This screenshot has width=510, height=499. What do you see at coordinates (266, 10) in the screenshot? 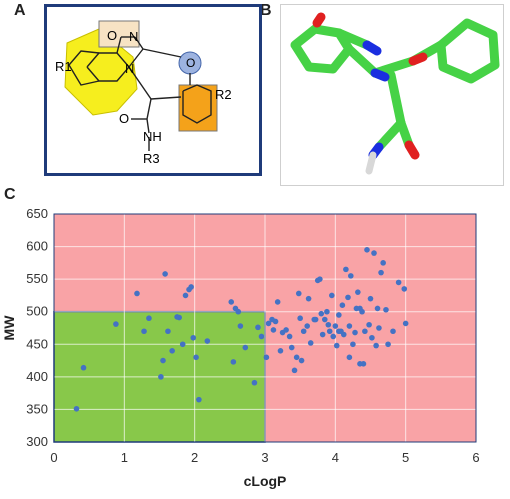
I see `panel-label-b: B` at bounding box center [266, 10].